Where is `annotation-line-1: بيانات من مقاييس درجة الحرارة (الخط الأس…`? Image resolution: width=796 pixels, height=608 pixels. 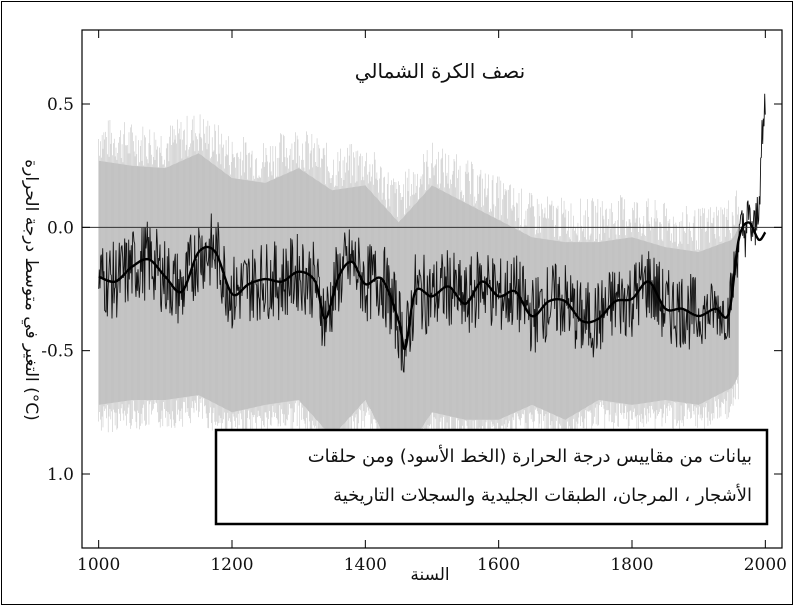 annotation-line-1: بيانات من مقاييس درجة الحرارة (الخط الأس… is located at coordinates (530, 456).